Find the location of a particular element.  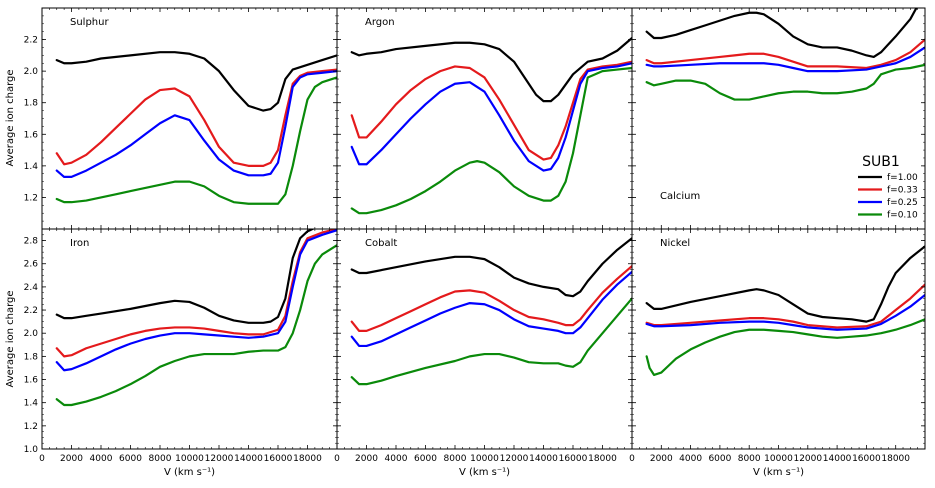

y-axis-labels: Average ion charge Average ion charge is located at coordinates (10, 228).